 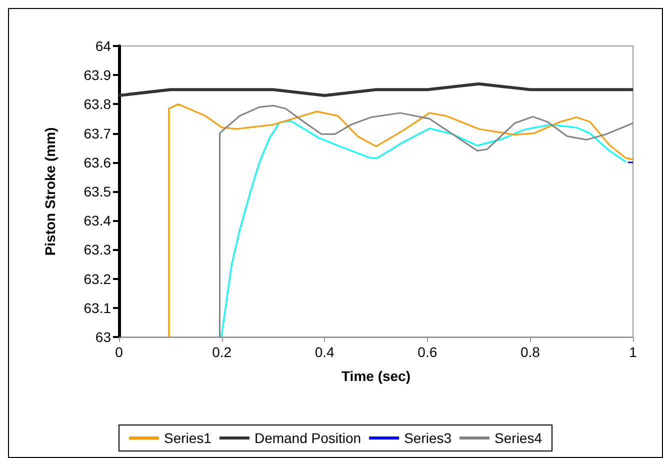 What do you see at coordinates (98, 250) in the screenshot?
I see `y-tick-label: 63.3` at bounding box center [98, 250].